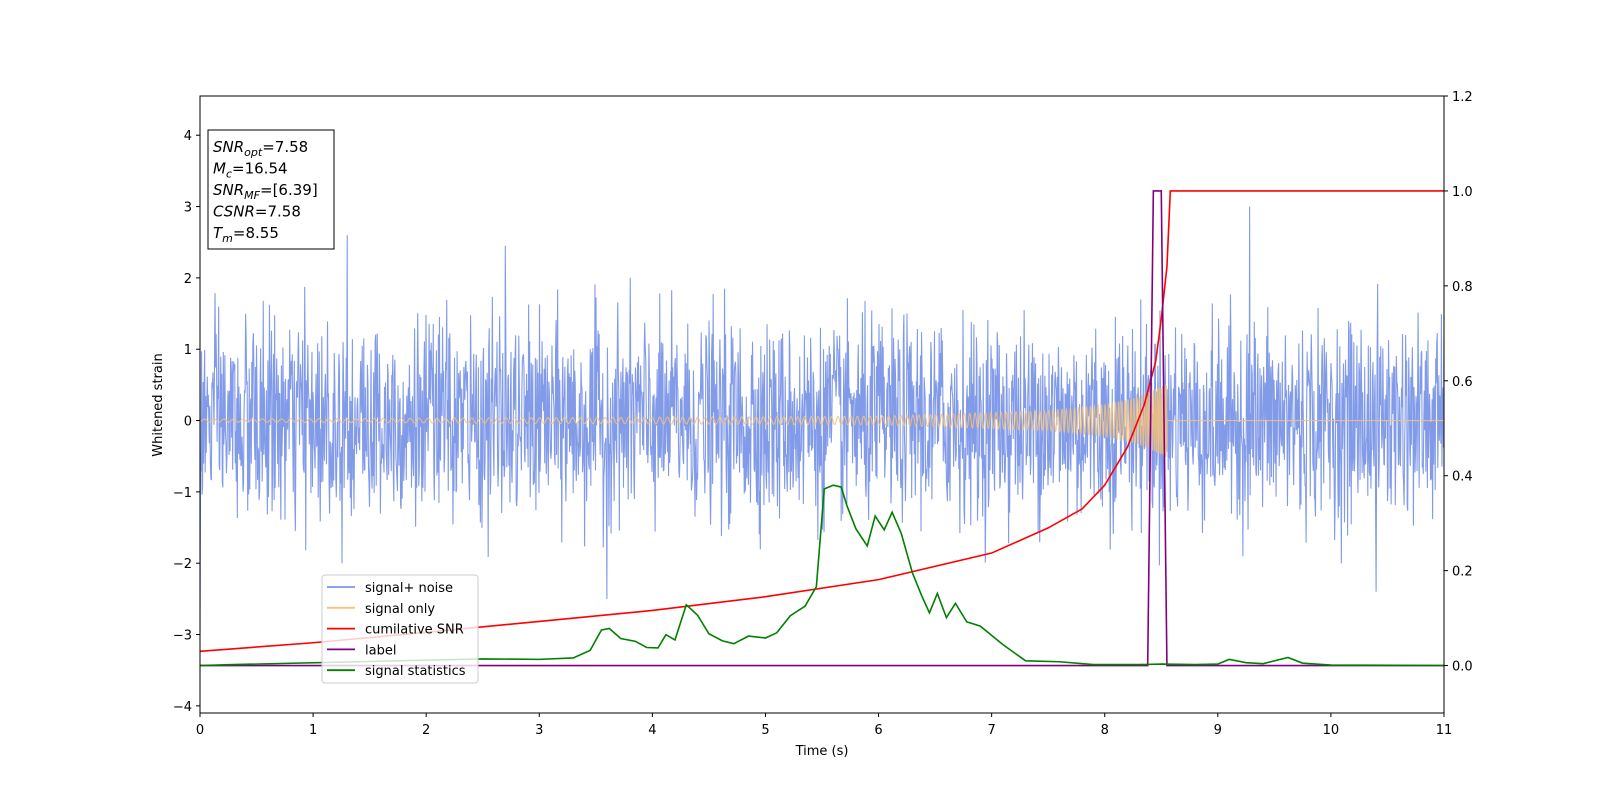 Image resolution: width=1600 pixels, height=804 pixels. Describe the element at coordinates (1218, 730) in the screenshot. I see `x-tick-label: 9` at that location.